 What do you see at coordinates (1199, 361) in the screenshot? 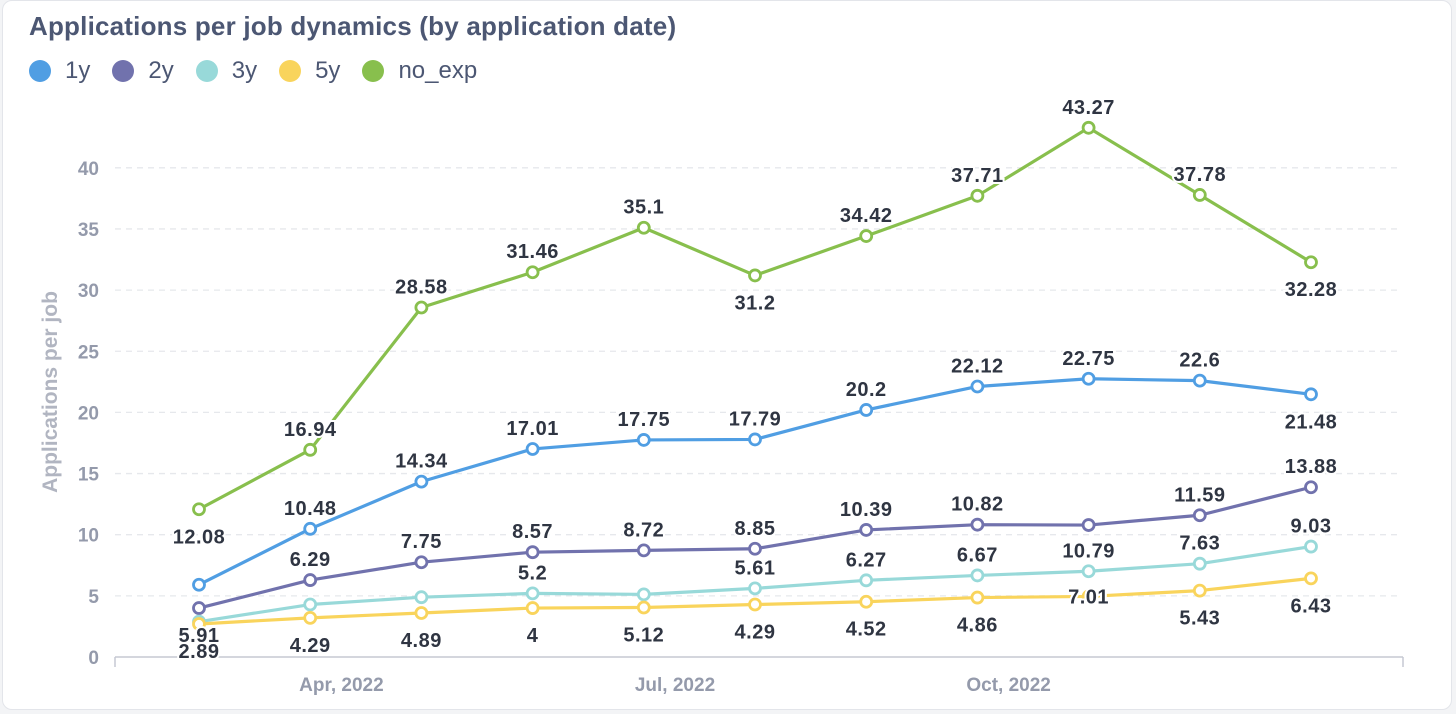
I see `data-label: 22.6` at bounding box center [1199, 361].